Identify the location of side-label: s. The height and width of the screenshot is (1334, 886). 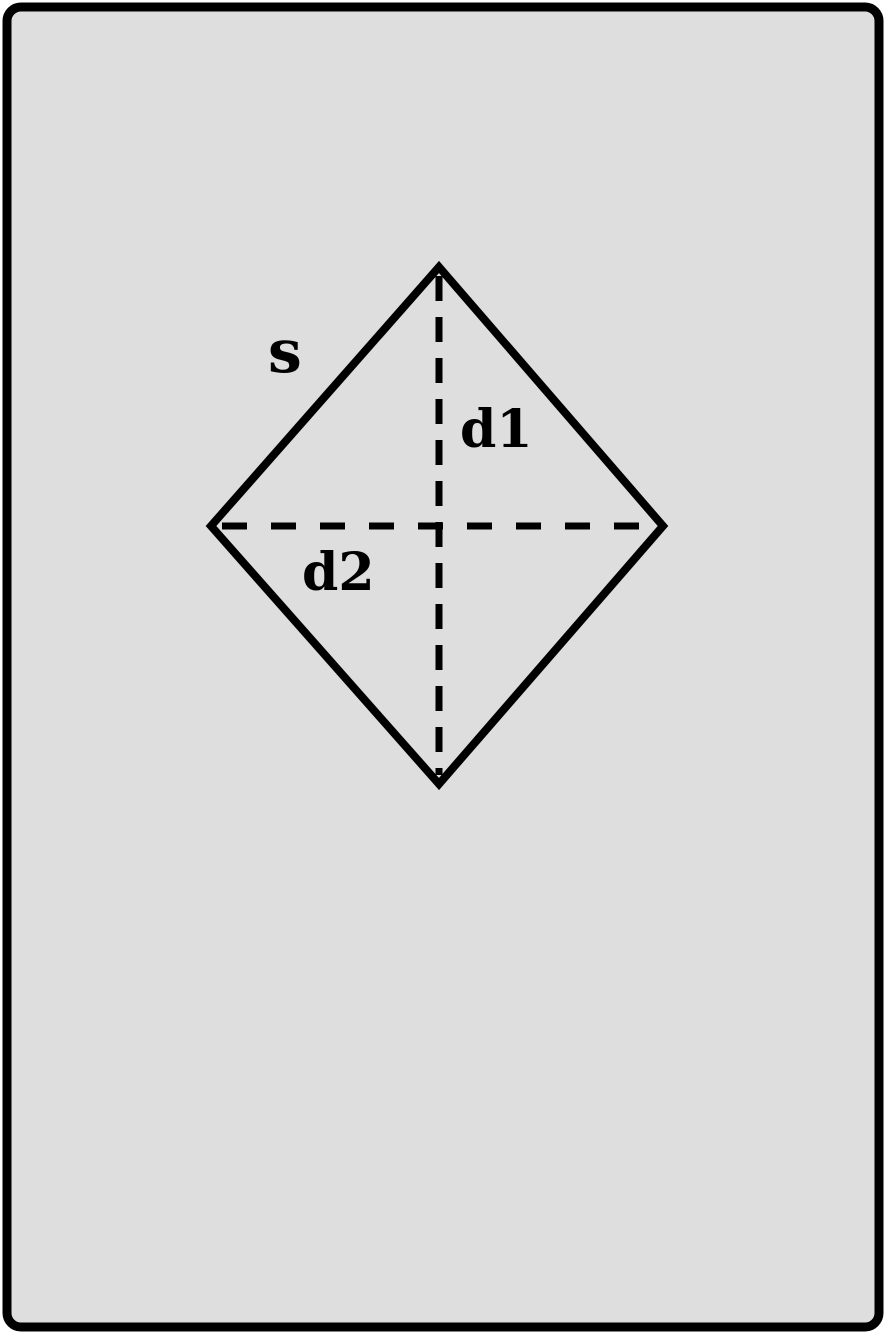
(285, 352).